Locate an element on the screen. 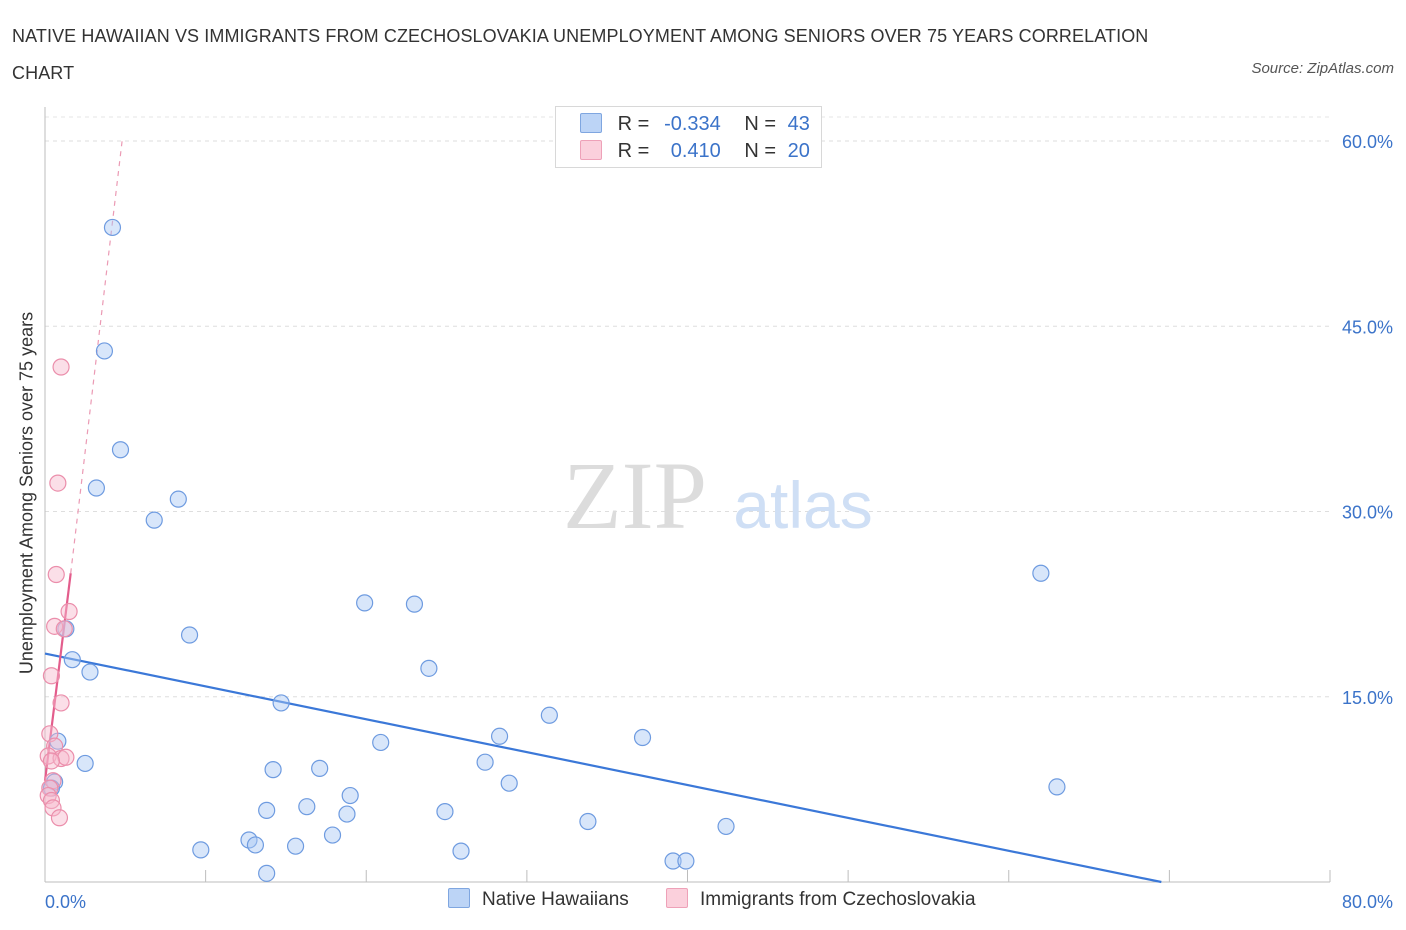 Image resolution: width=1406 pixels, height=930 pixels. trendline-czechoslovakia-extension is located at coordinates (96, 357).